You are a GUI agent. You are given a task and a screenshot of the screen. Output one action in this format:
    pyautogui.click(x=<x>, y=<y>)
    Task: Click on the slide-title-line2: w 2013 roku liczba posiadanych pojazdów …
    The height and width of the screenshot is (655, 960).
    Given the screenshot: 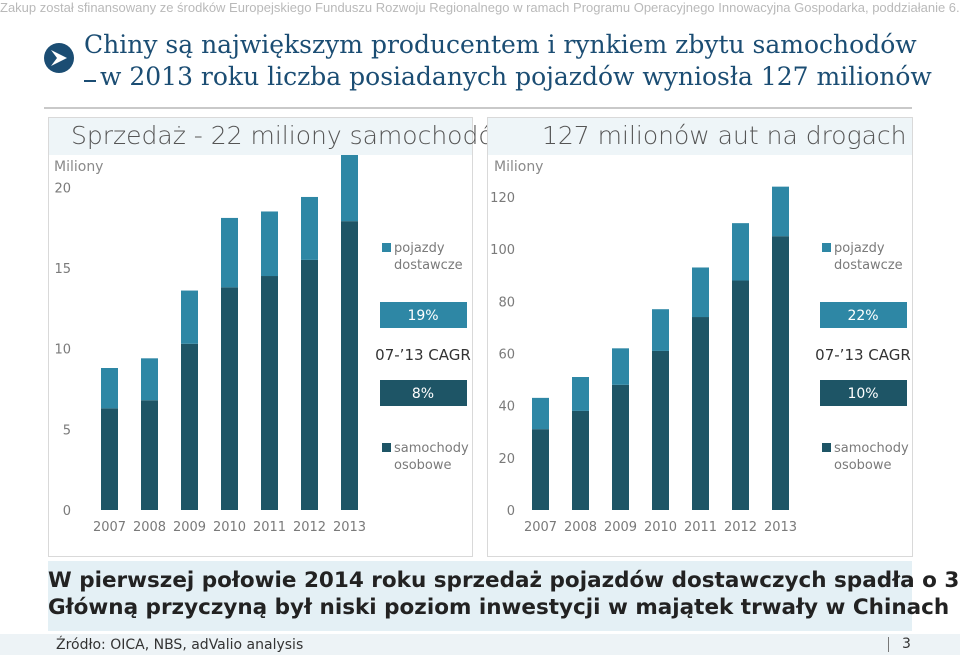 What is the action you would take?
    pyautogui.click(x=516, y=76)
    